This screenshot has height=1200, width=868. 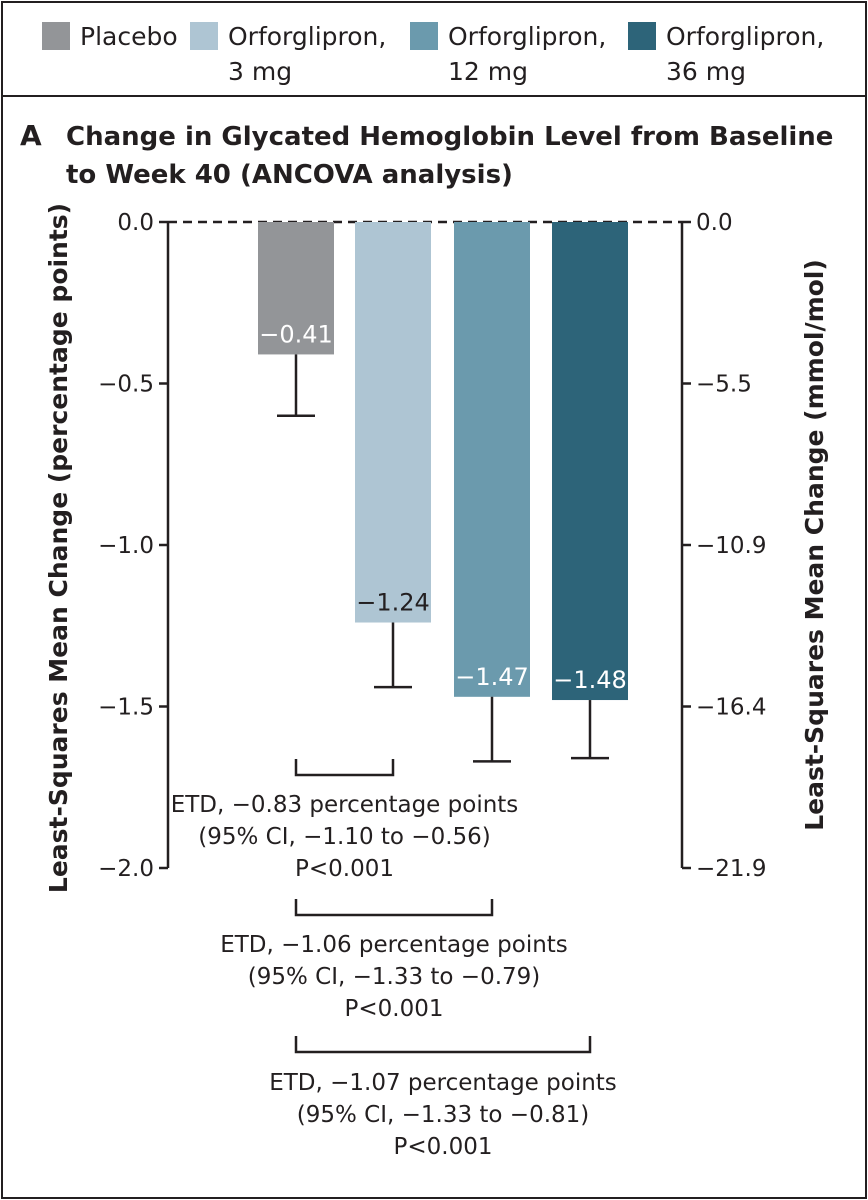 I want to click on left-axis-tick-label: −1.5, so click(x=126, y=708).